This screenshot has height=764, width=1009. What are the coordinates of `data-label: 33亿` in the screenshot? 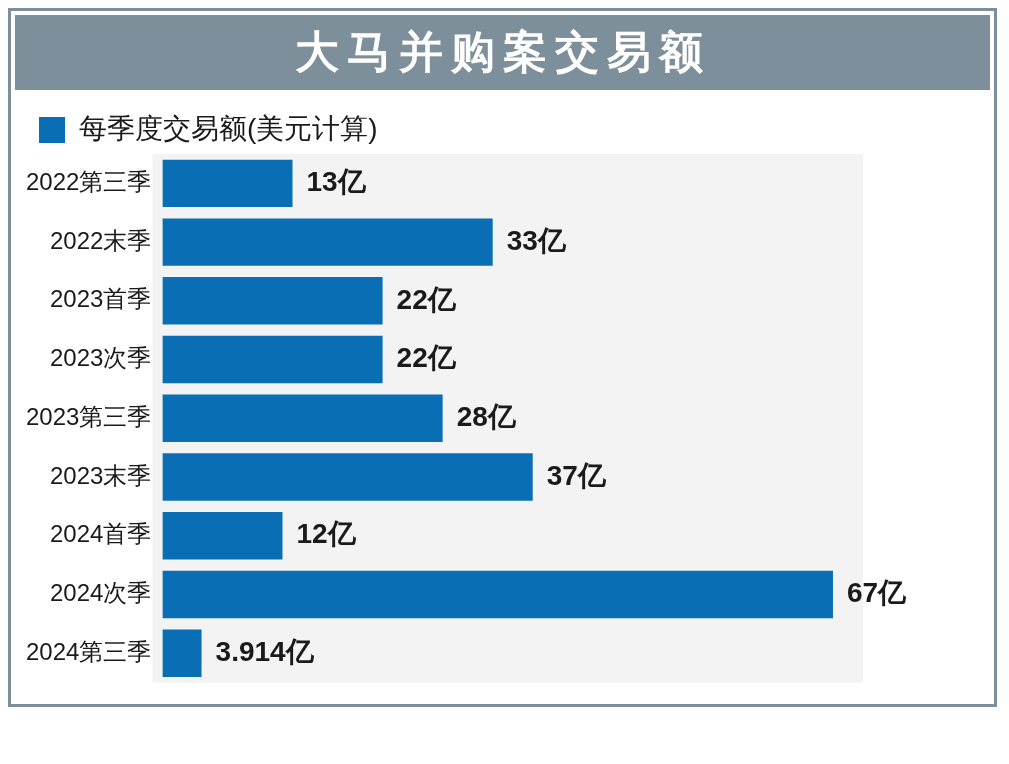 It's located at (536, 240).